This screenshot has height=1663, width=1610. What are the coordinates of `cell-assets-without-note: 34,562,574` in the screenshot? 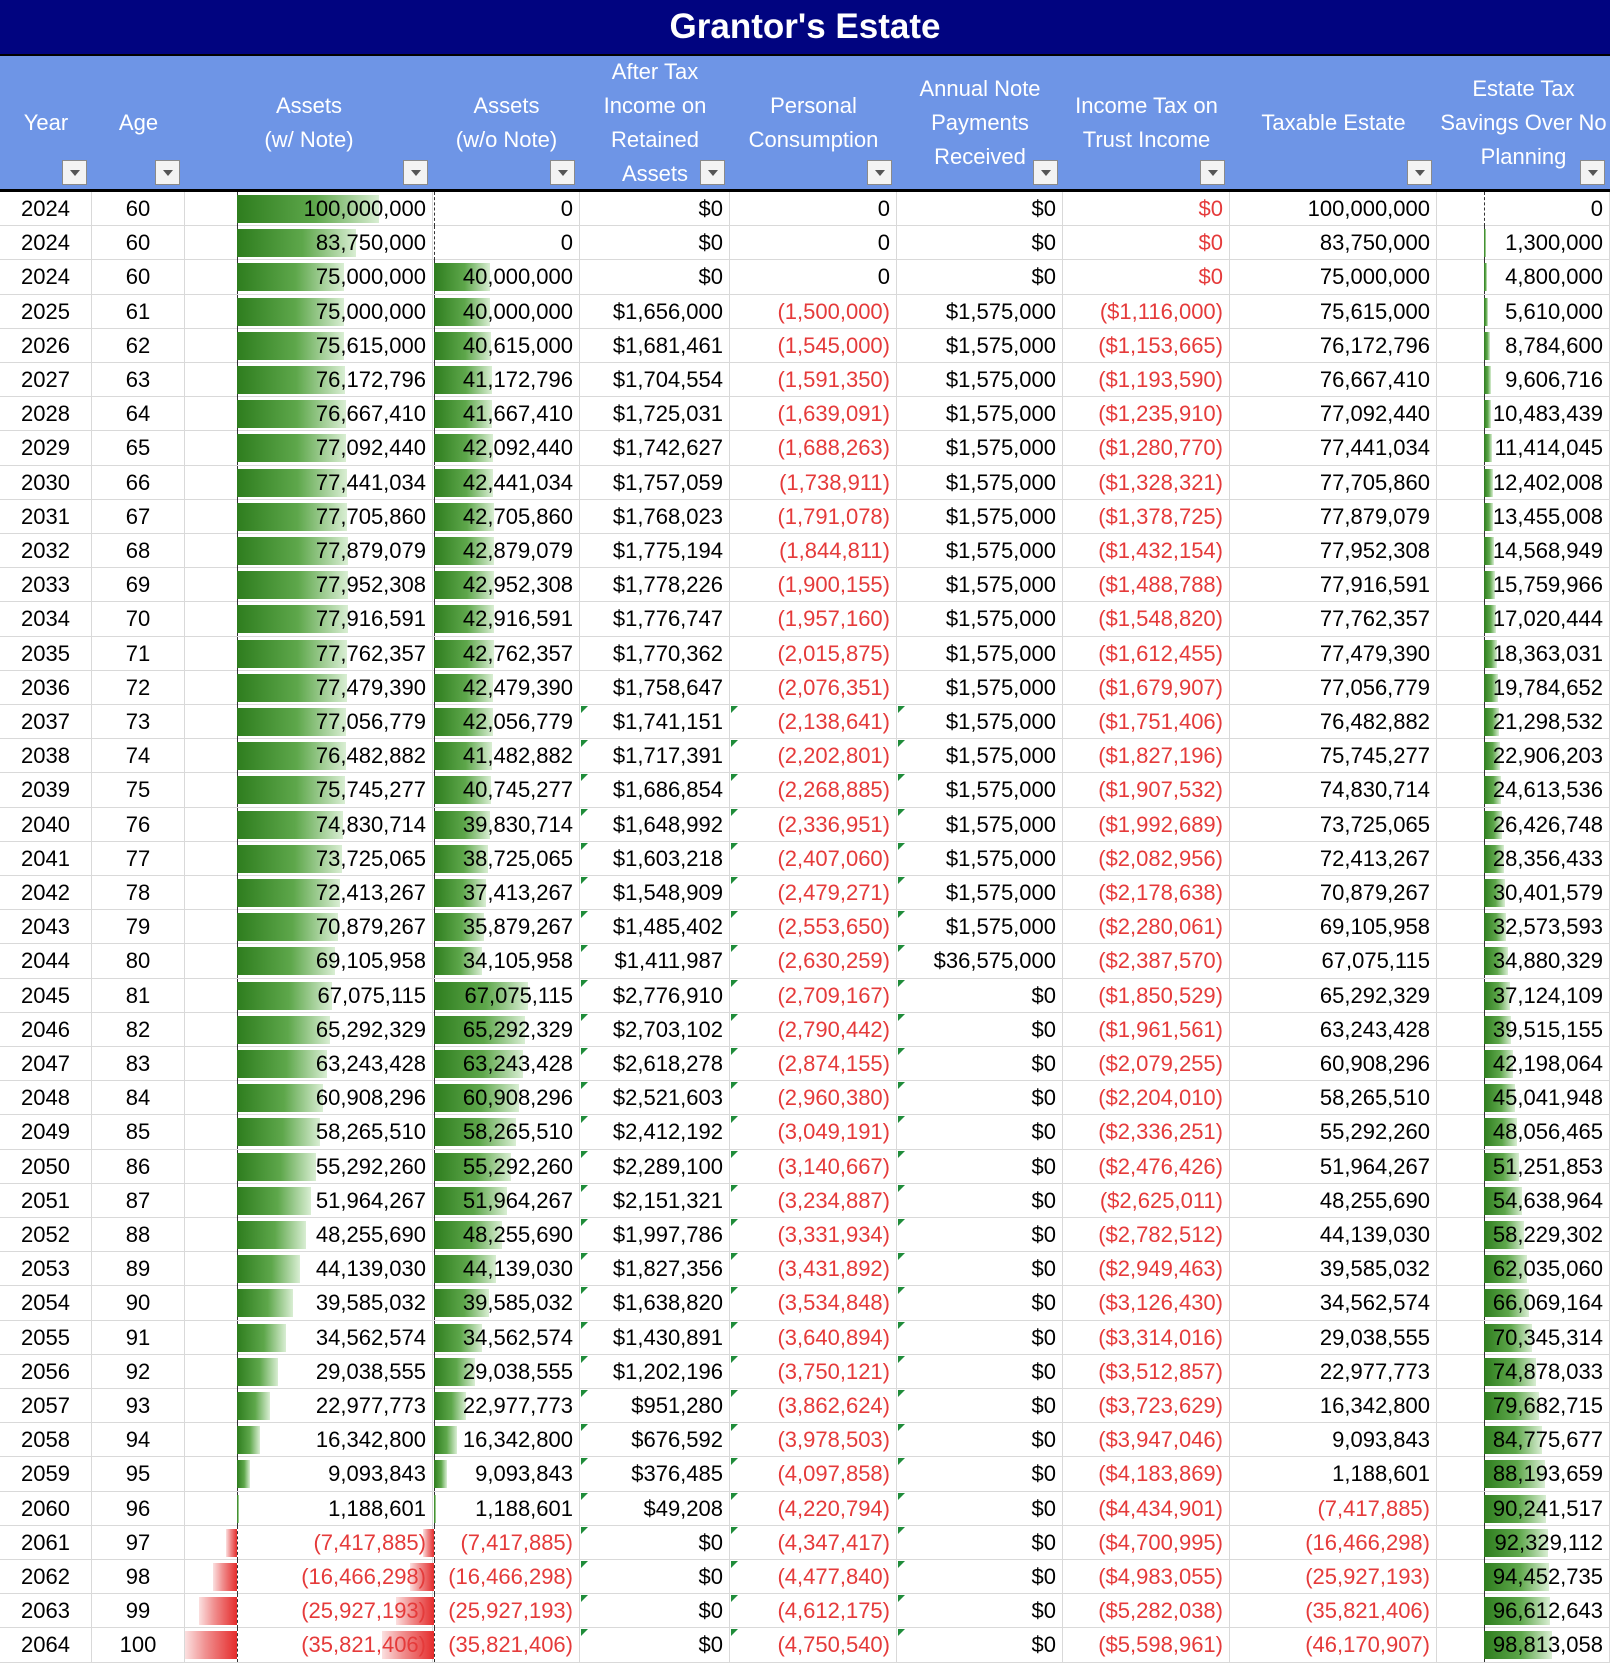 It's located at (506, 1337).